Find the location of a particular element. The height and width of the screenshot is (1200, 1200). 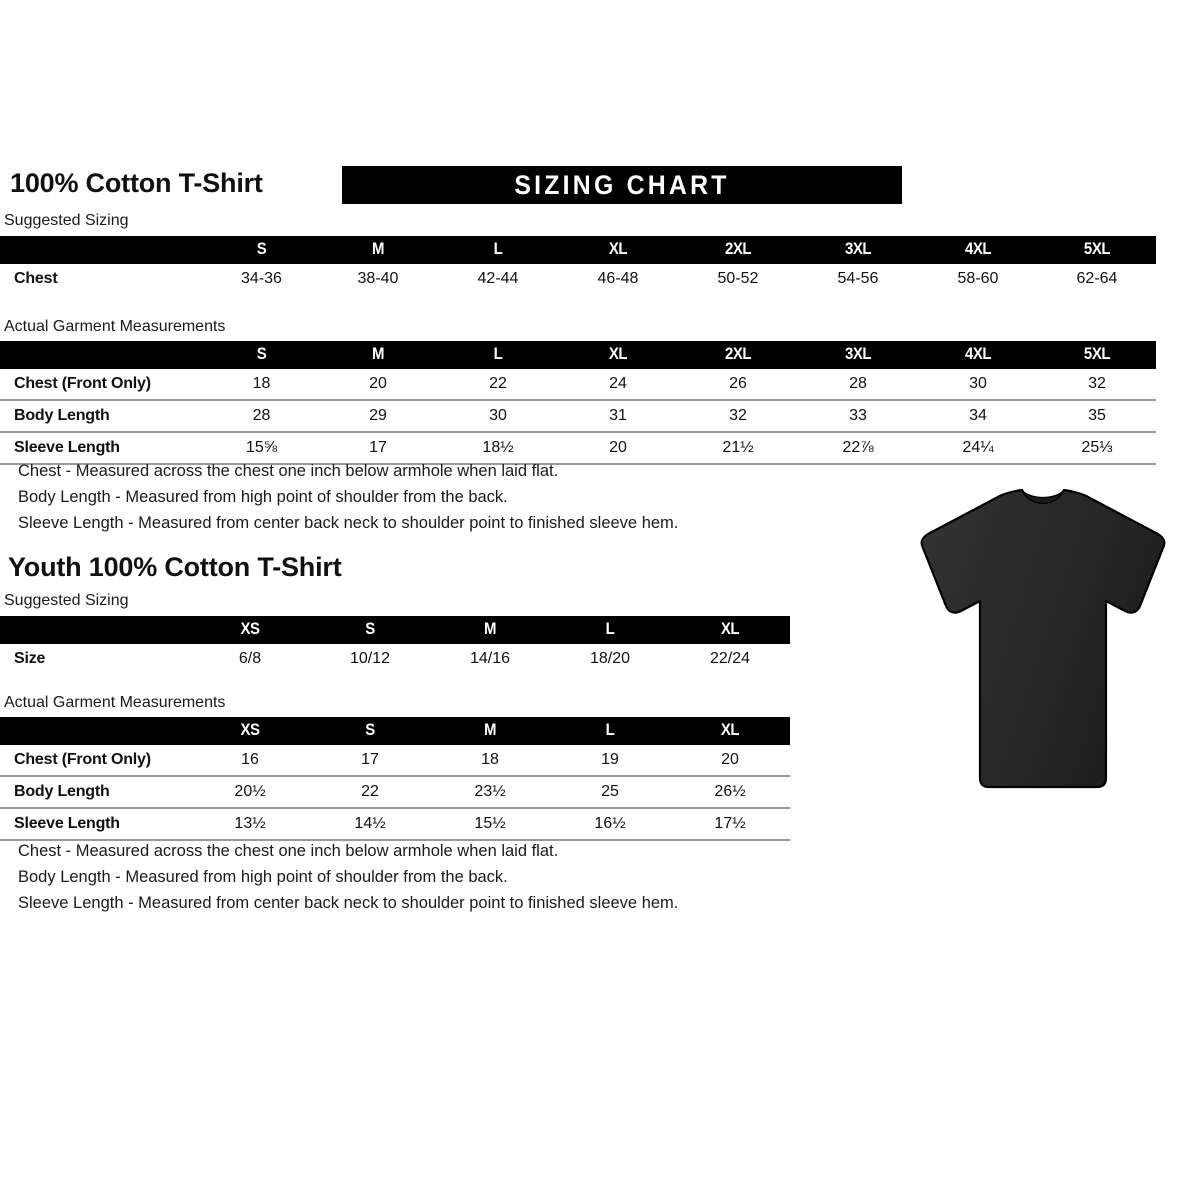

table-header-row: XS S M L XL is located at coordinates (395, 630).